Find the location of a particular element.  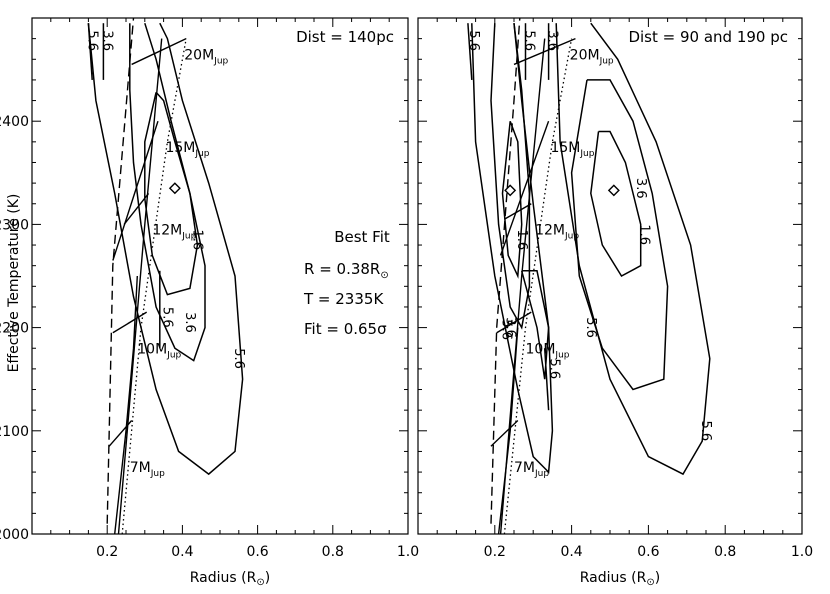

y-tick-label: 2400 is located at coordinates (14, 122).